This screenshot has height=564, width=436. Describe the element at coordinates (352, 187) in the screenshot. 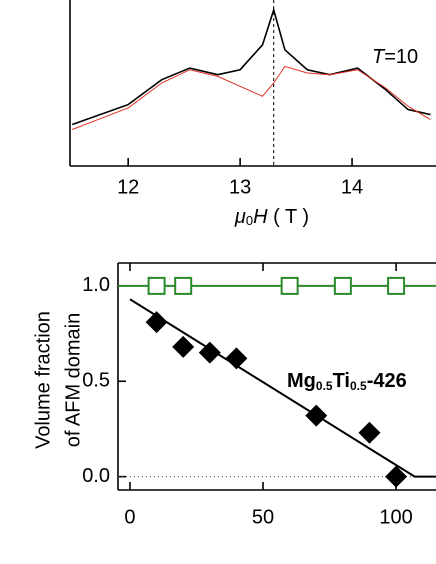

I see `x-tick-label: 14` at that location.